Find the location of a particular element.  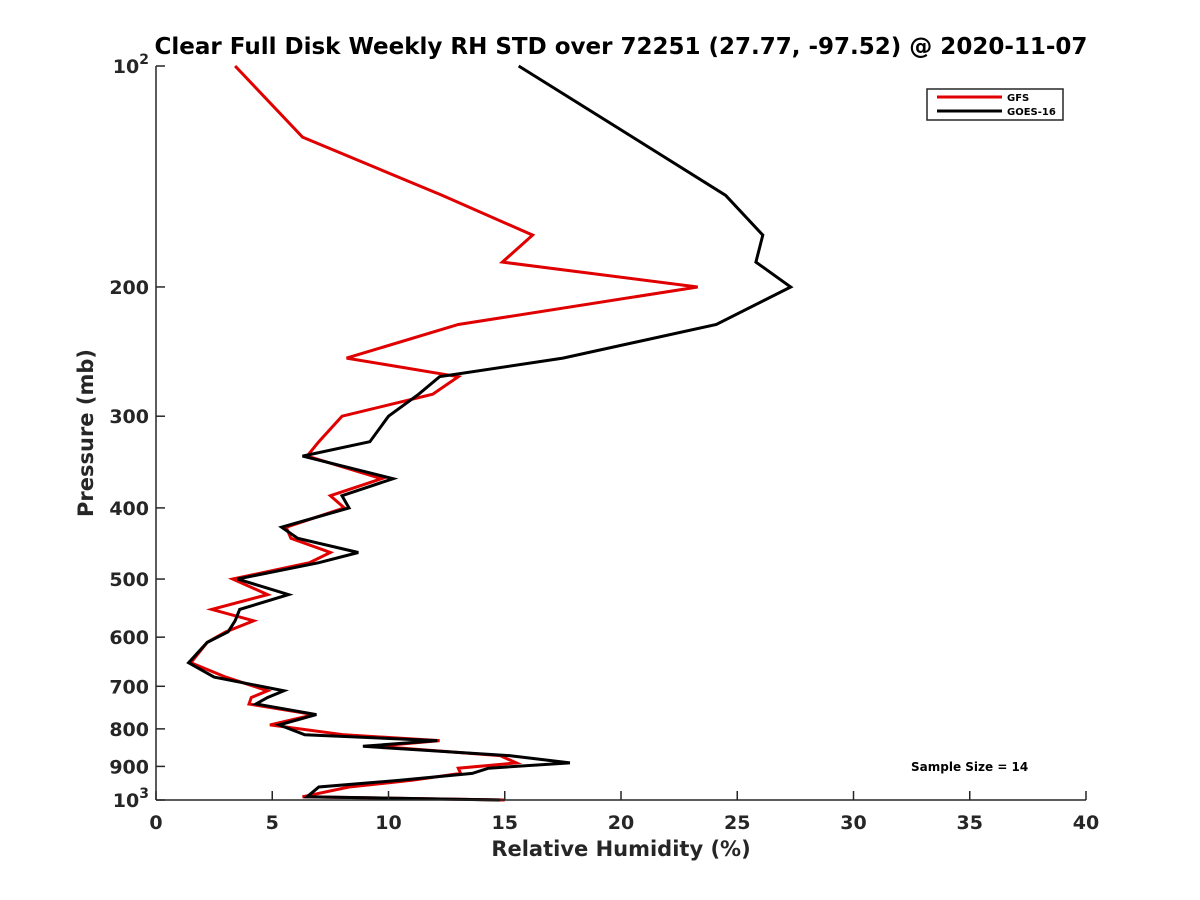

x-tick-label: 35 is located at coordinates (970, 823).